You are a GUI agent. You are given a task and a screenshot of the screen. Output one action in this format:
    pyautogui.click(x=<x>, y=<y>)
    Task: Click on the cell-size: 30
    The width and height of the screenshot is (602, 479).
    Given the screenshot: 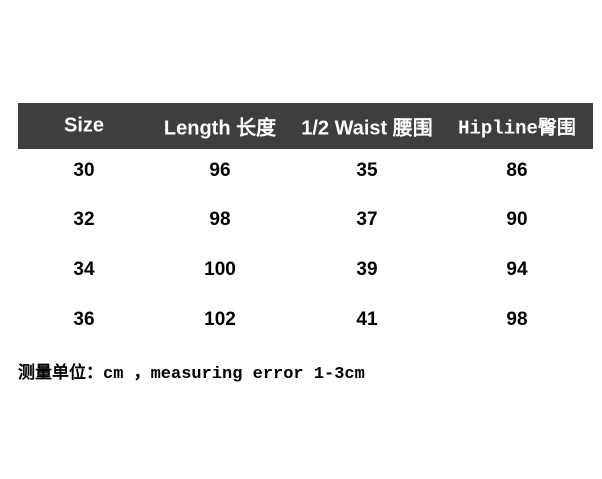 What is the action you would take?
    pyautogui.click(x=84, y=170)
    